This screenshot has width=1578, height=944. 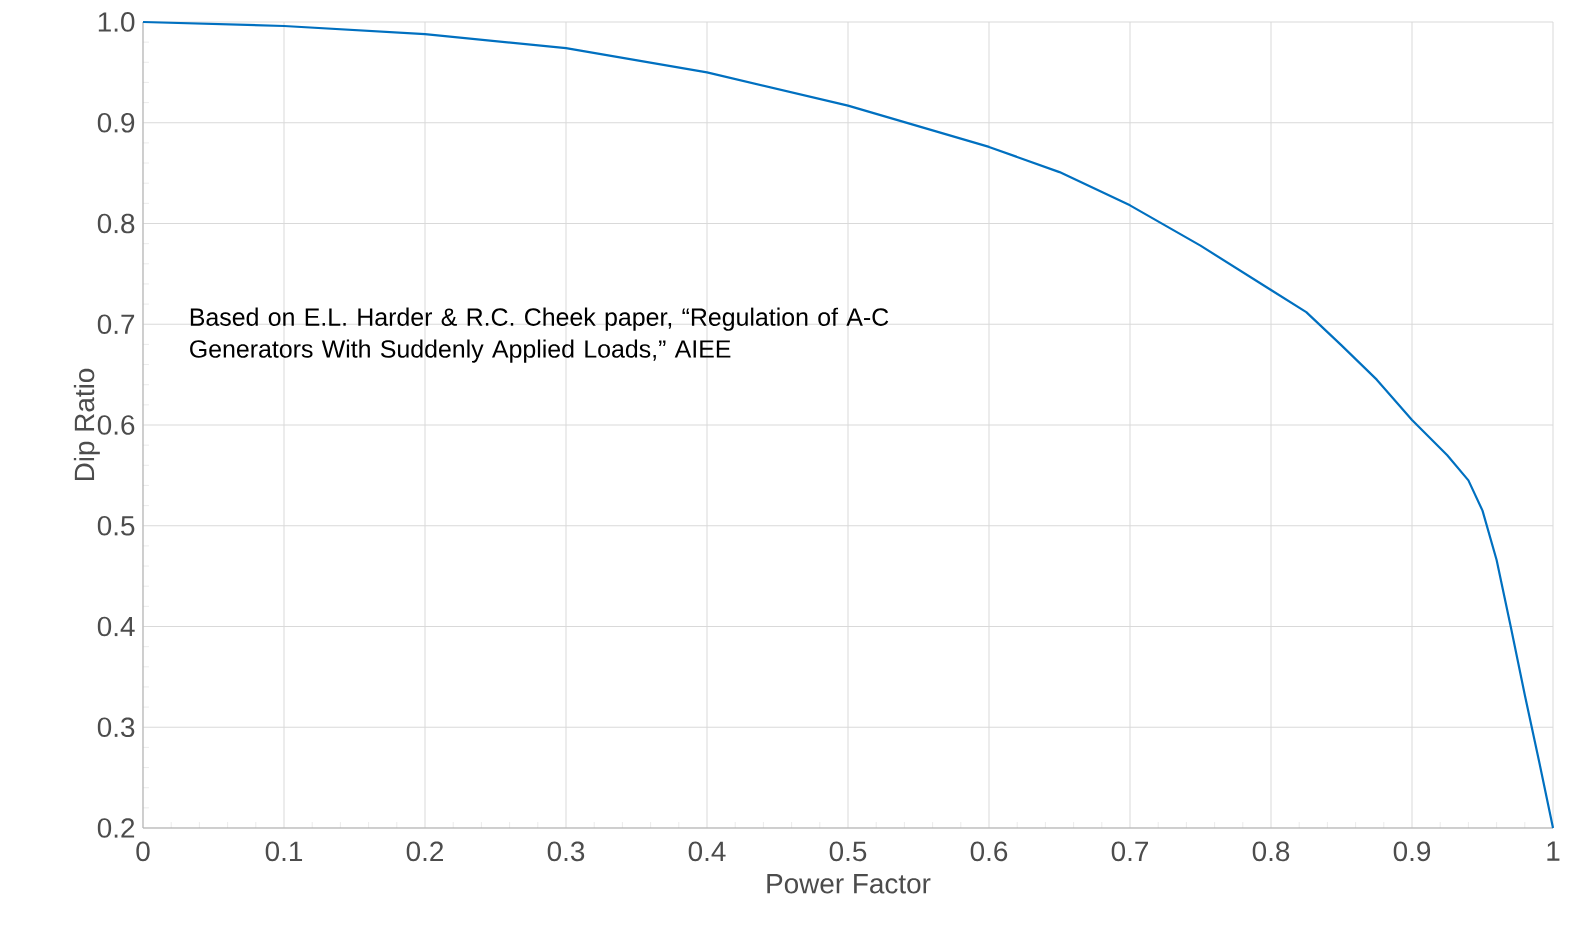 What do you see at coordinates (539, 335) in the screenshot?
I see `annotation: Based on E.L. Harder & R.C. Cheek paper, “Regulation of A-C Generators With Suddenly Applied Loads,” AIEE` at bounding box center [539, 335].